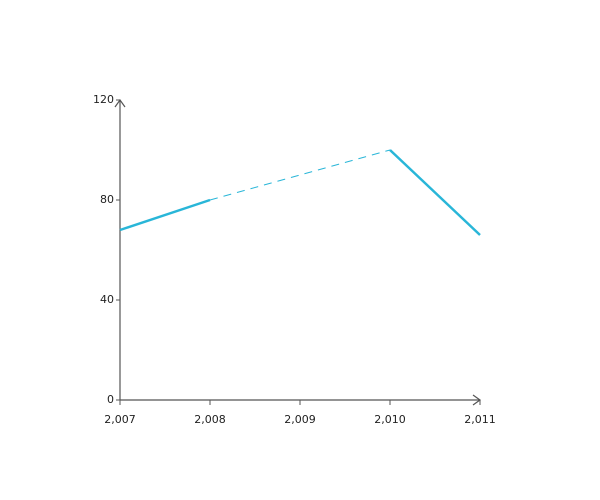 This screenshot has width=600, height=500. What do you see at coordinates (210, 419) in the screenshot?
I see `x-tick-label: 2,008` at bounding box center [210, 419].